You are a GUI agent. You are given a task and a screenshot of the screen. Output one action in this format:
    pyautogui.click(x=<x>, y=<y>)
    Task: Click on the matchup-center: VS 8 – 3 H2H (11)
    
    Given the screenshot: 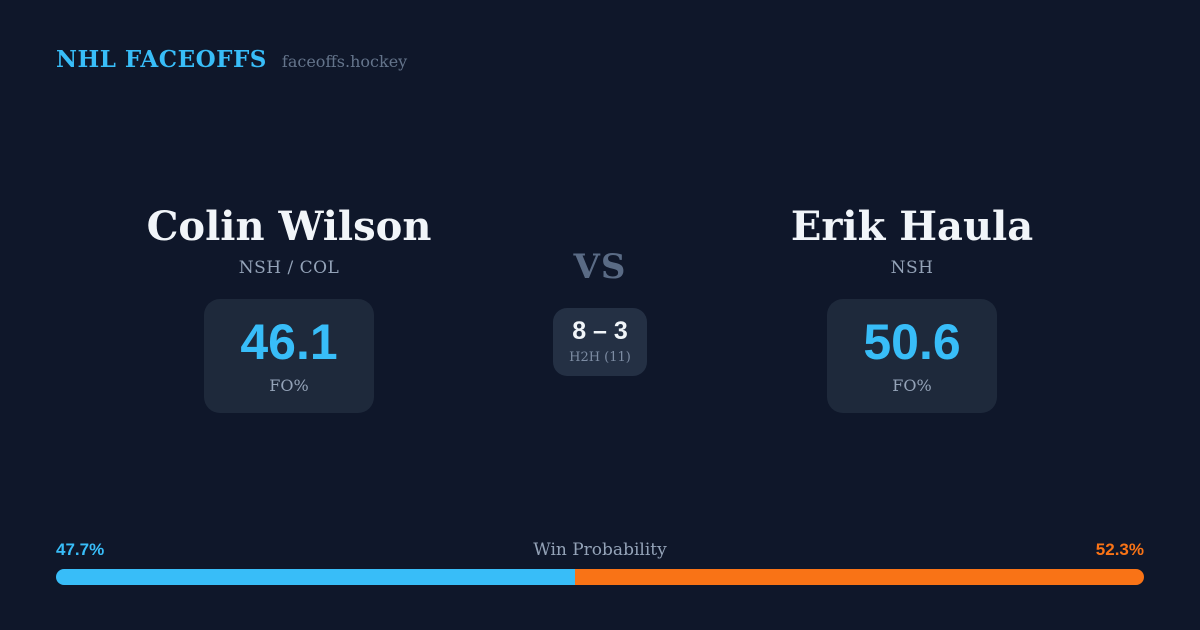 What is the action you would take?
    pyautogui.click(x=600, y=313)
    